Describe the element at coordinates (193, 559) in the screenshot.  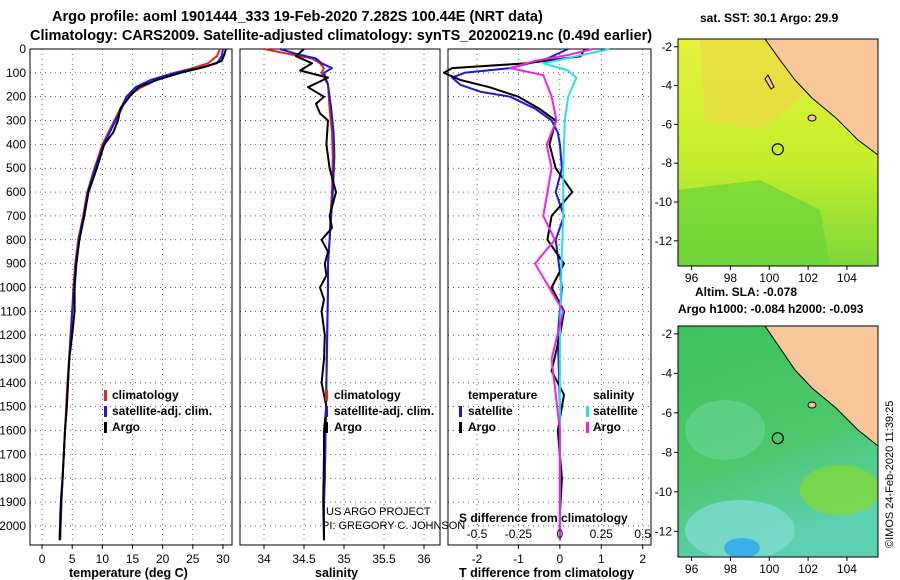
I see `temperature-xtick-label: 25` at that location.